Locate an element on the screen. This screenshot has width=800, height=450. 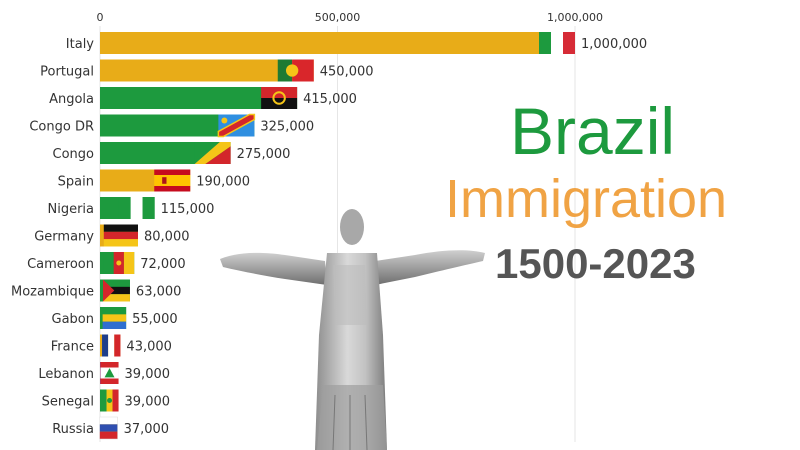
category-label: Gabon is located at coordinates (73, 319).